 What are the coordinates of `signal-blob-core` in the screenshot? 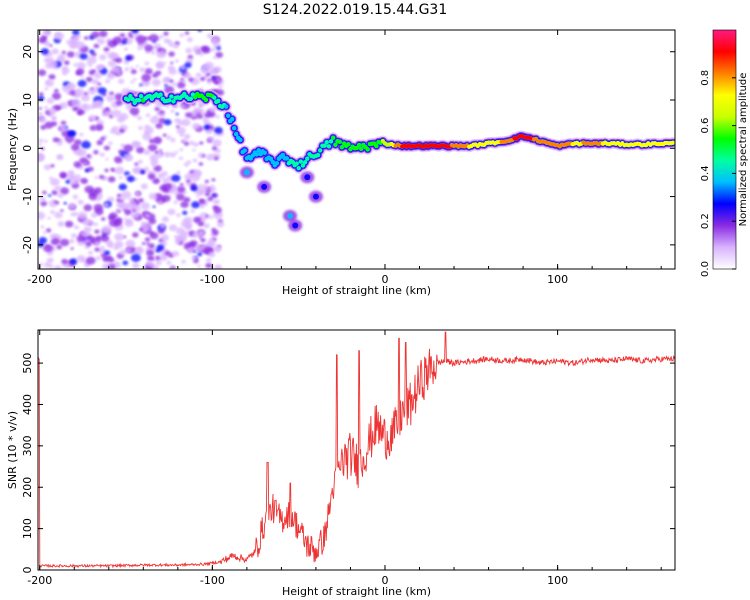 It's located at (264, 186).